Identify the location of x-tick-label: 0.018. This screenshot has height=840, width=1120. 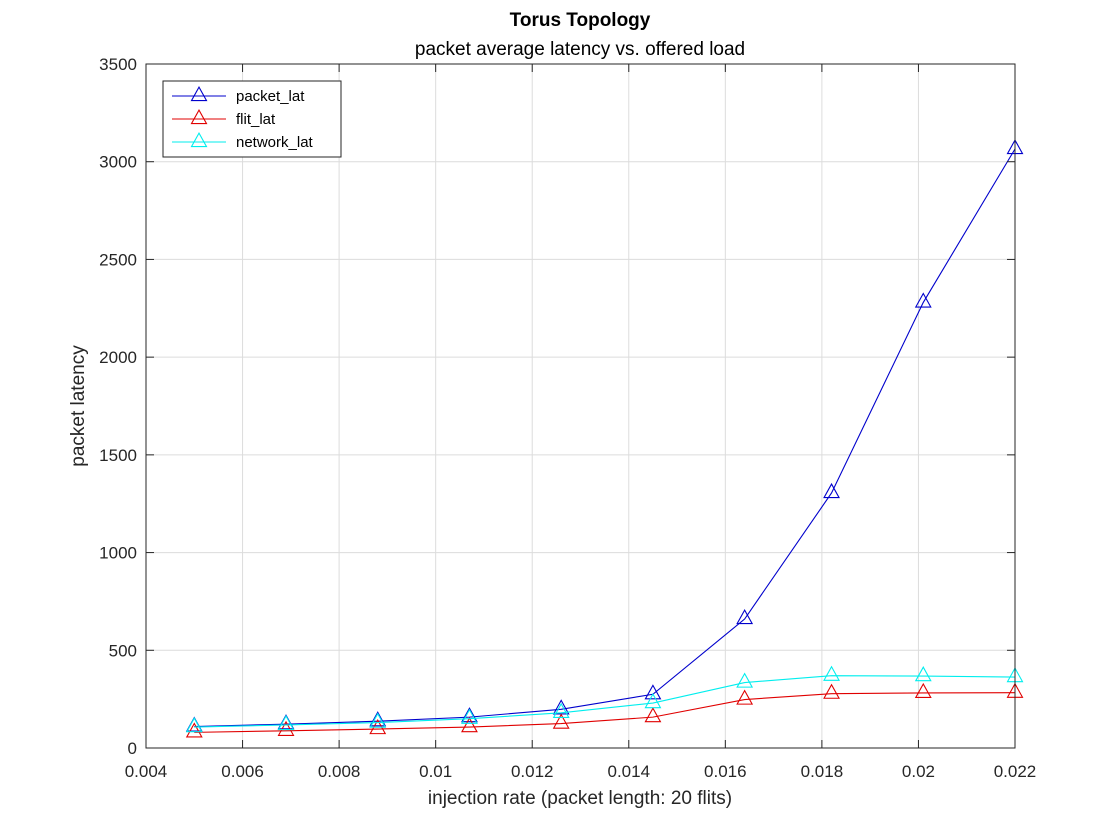
(822, 771).